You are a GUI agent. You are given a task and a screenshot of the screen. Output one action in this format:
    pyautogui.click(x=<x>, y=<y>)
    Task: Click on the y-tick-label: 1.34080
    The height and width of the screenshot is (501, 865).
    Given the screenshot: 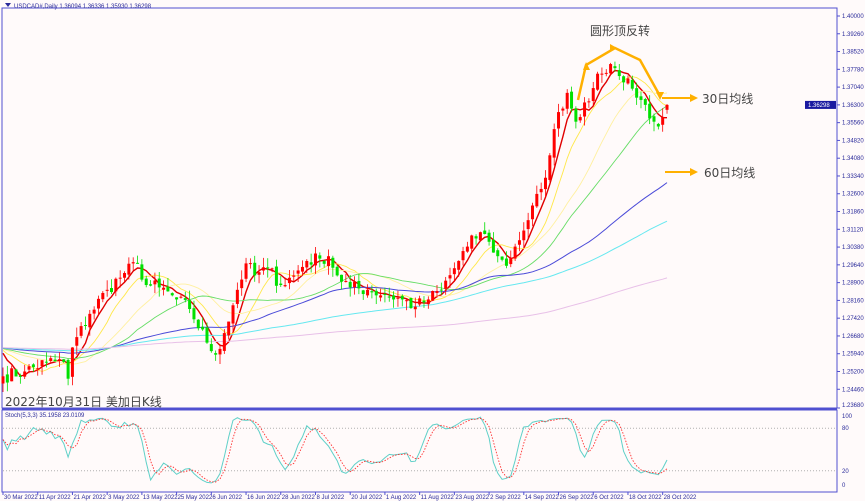 What is the action you would take?
    pyautogui.click(x=853, y=159)
    